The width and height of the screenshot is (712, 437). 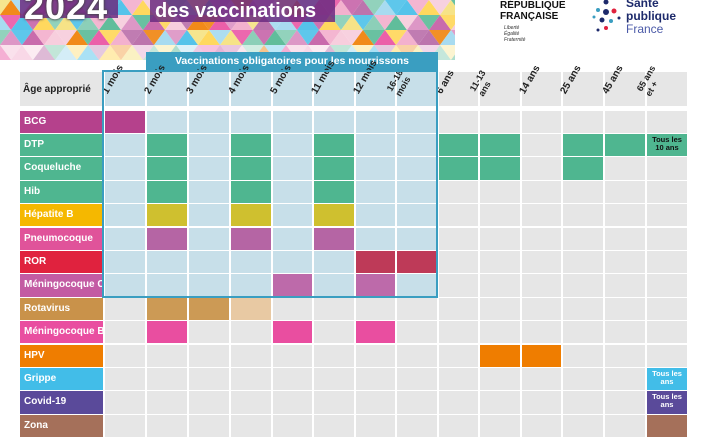 What do you see at coordinates (227, 31) in the screenshot?
I see `header-banner: 2024 des vaccinations` at bounding box center [227, 31].